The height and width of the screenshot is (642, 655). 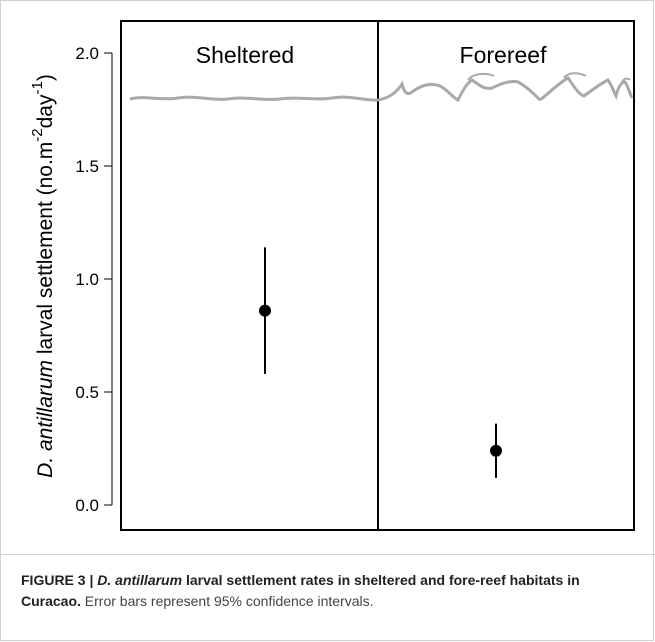 I want to click on y-axis-label-sup1: -2, so click(x=37, y=134).